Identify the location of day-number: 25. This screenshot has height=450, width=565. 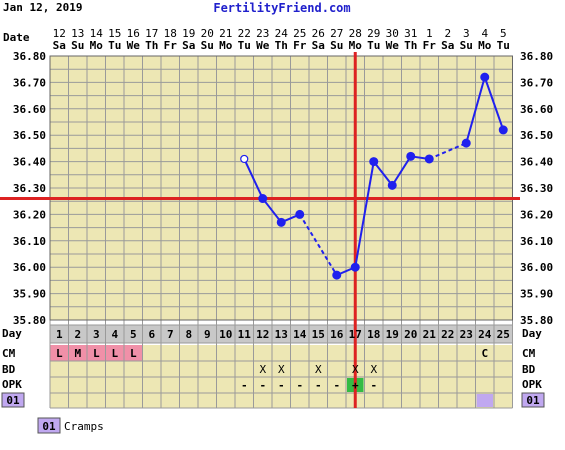
(503, 334).